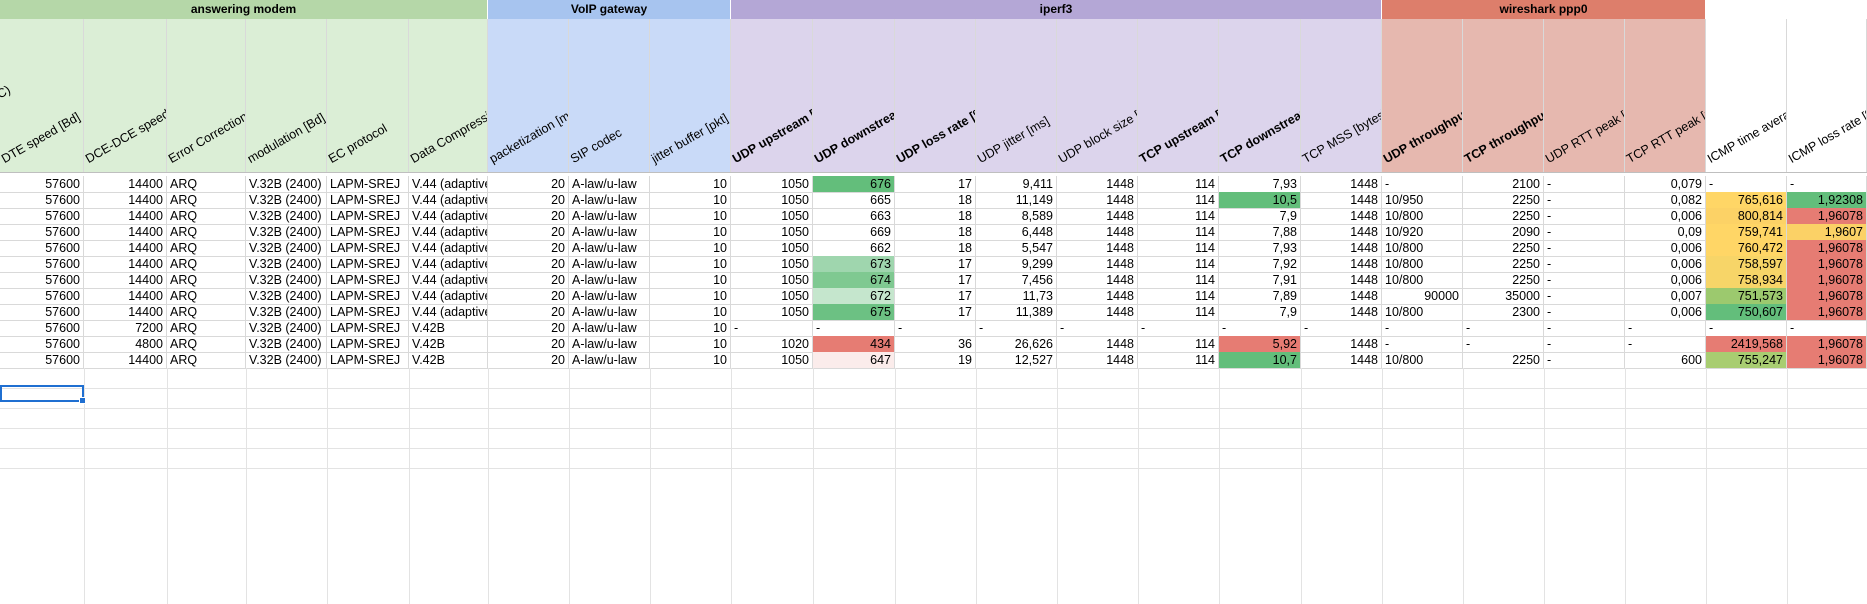 Image resolution: width=1867 pixels, height=604 pixels. I want to click on table-cell: 9,299, so click(1016, 264).